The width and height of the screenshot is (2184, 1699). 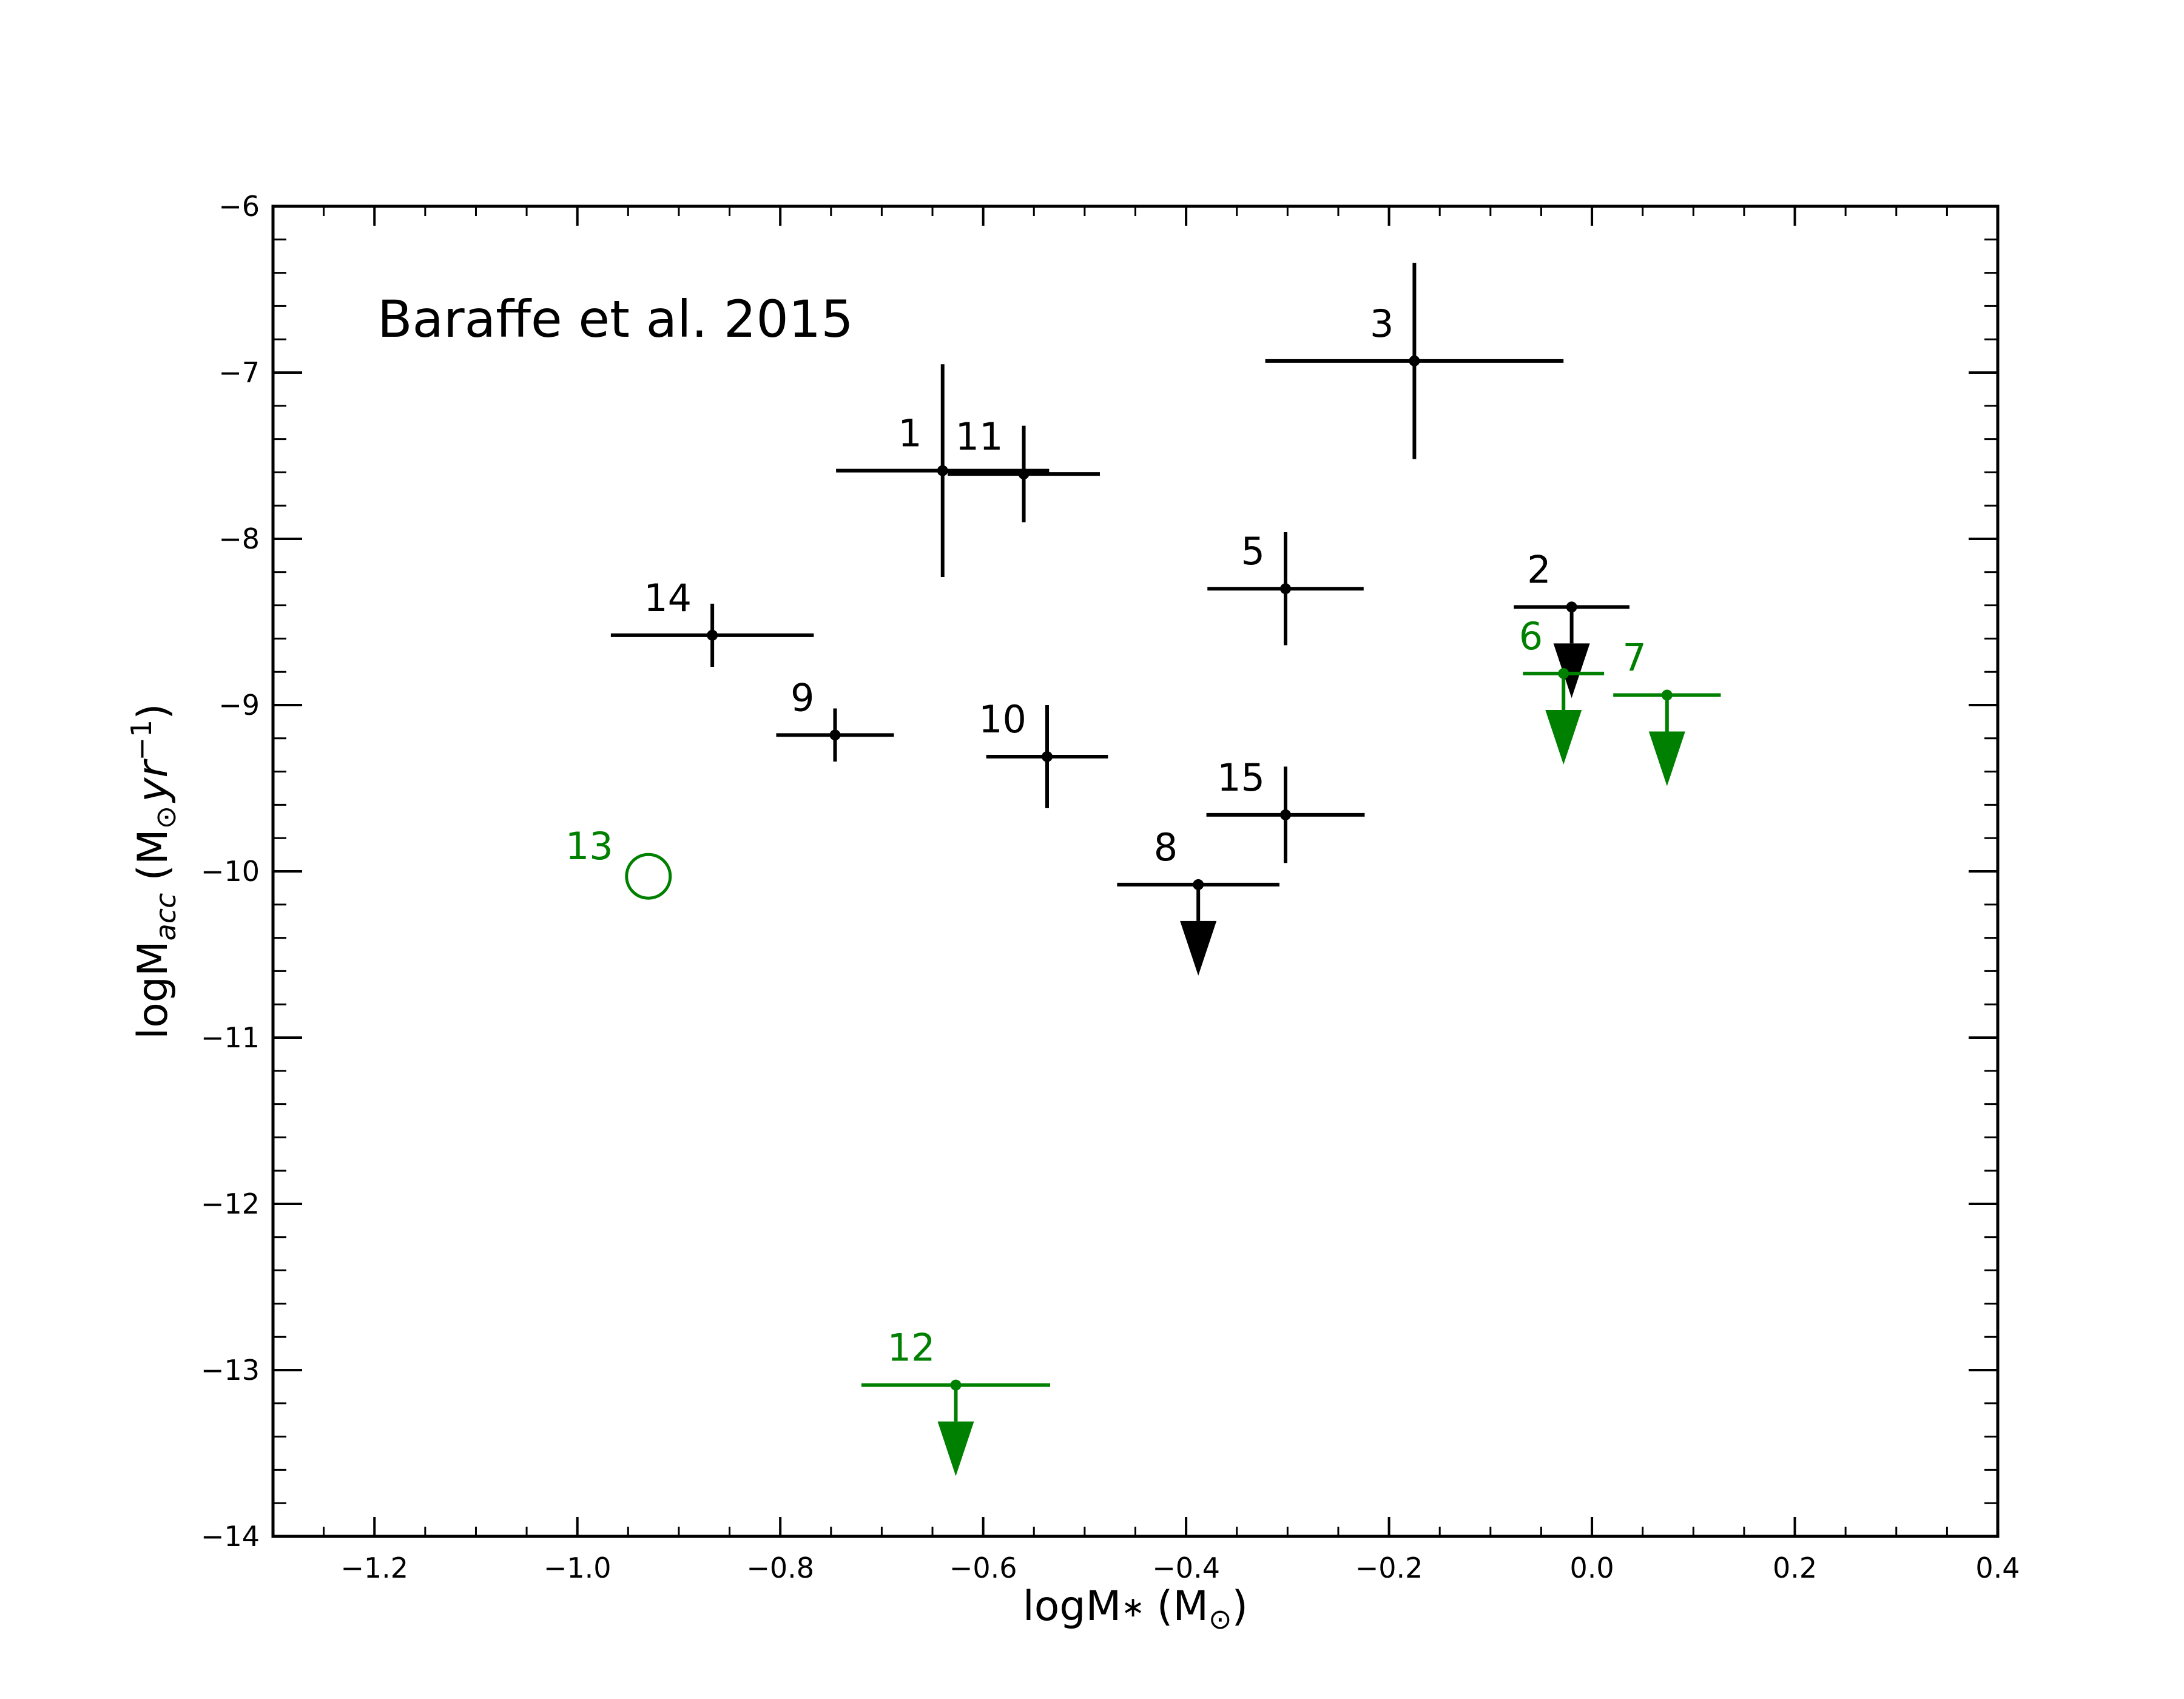 What do you see at coordinates (979, 436) in the screenshot?
I see `point-label: 11` at bounding box center [979, 436].